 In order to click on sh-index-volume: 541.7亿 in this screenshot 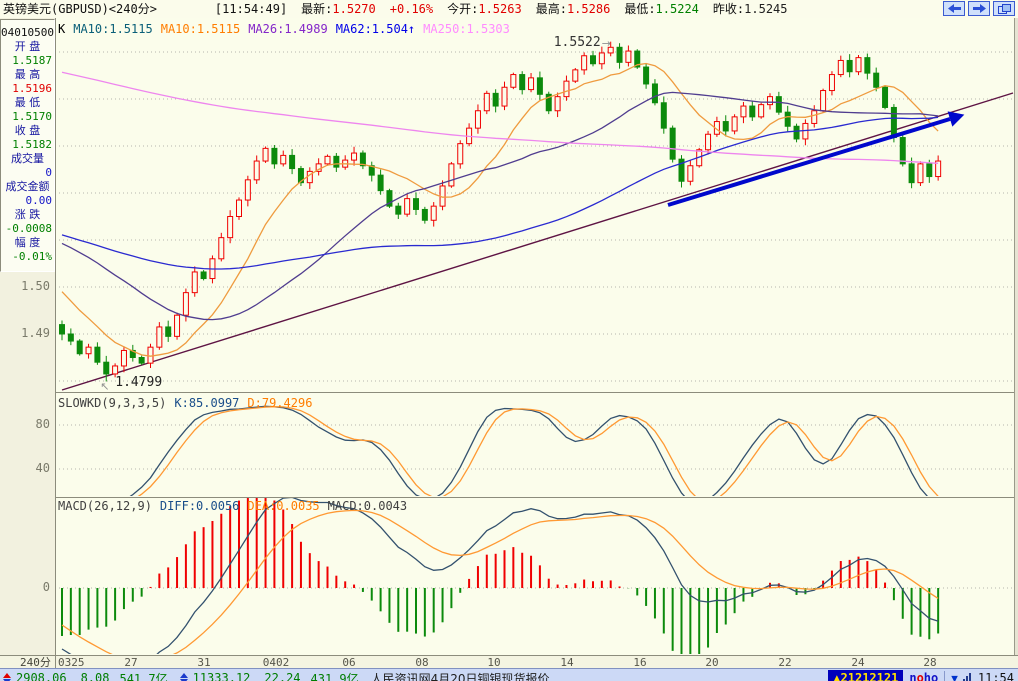, I will do `click(143, 676)`.